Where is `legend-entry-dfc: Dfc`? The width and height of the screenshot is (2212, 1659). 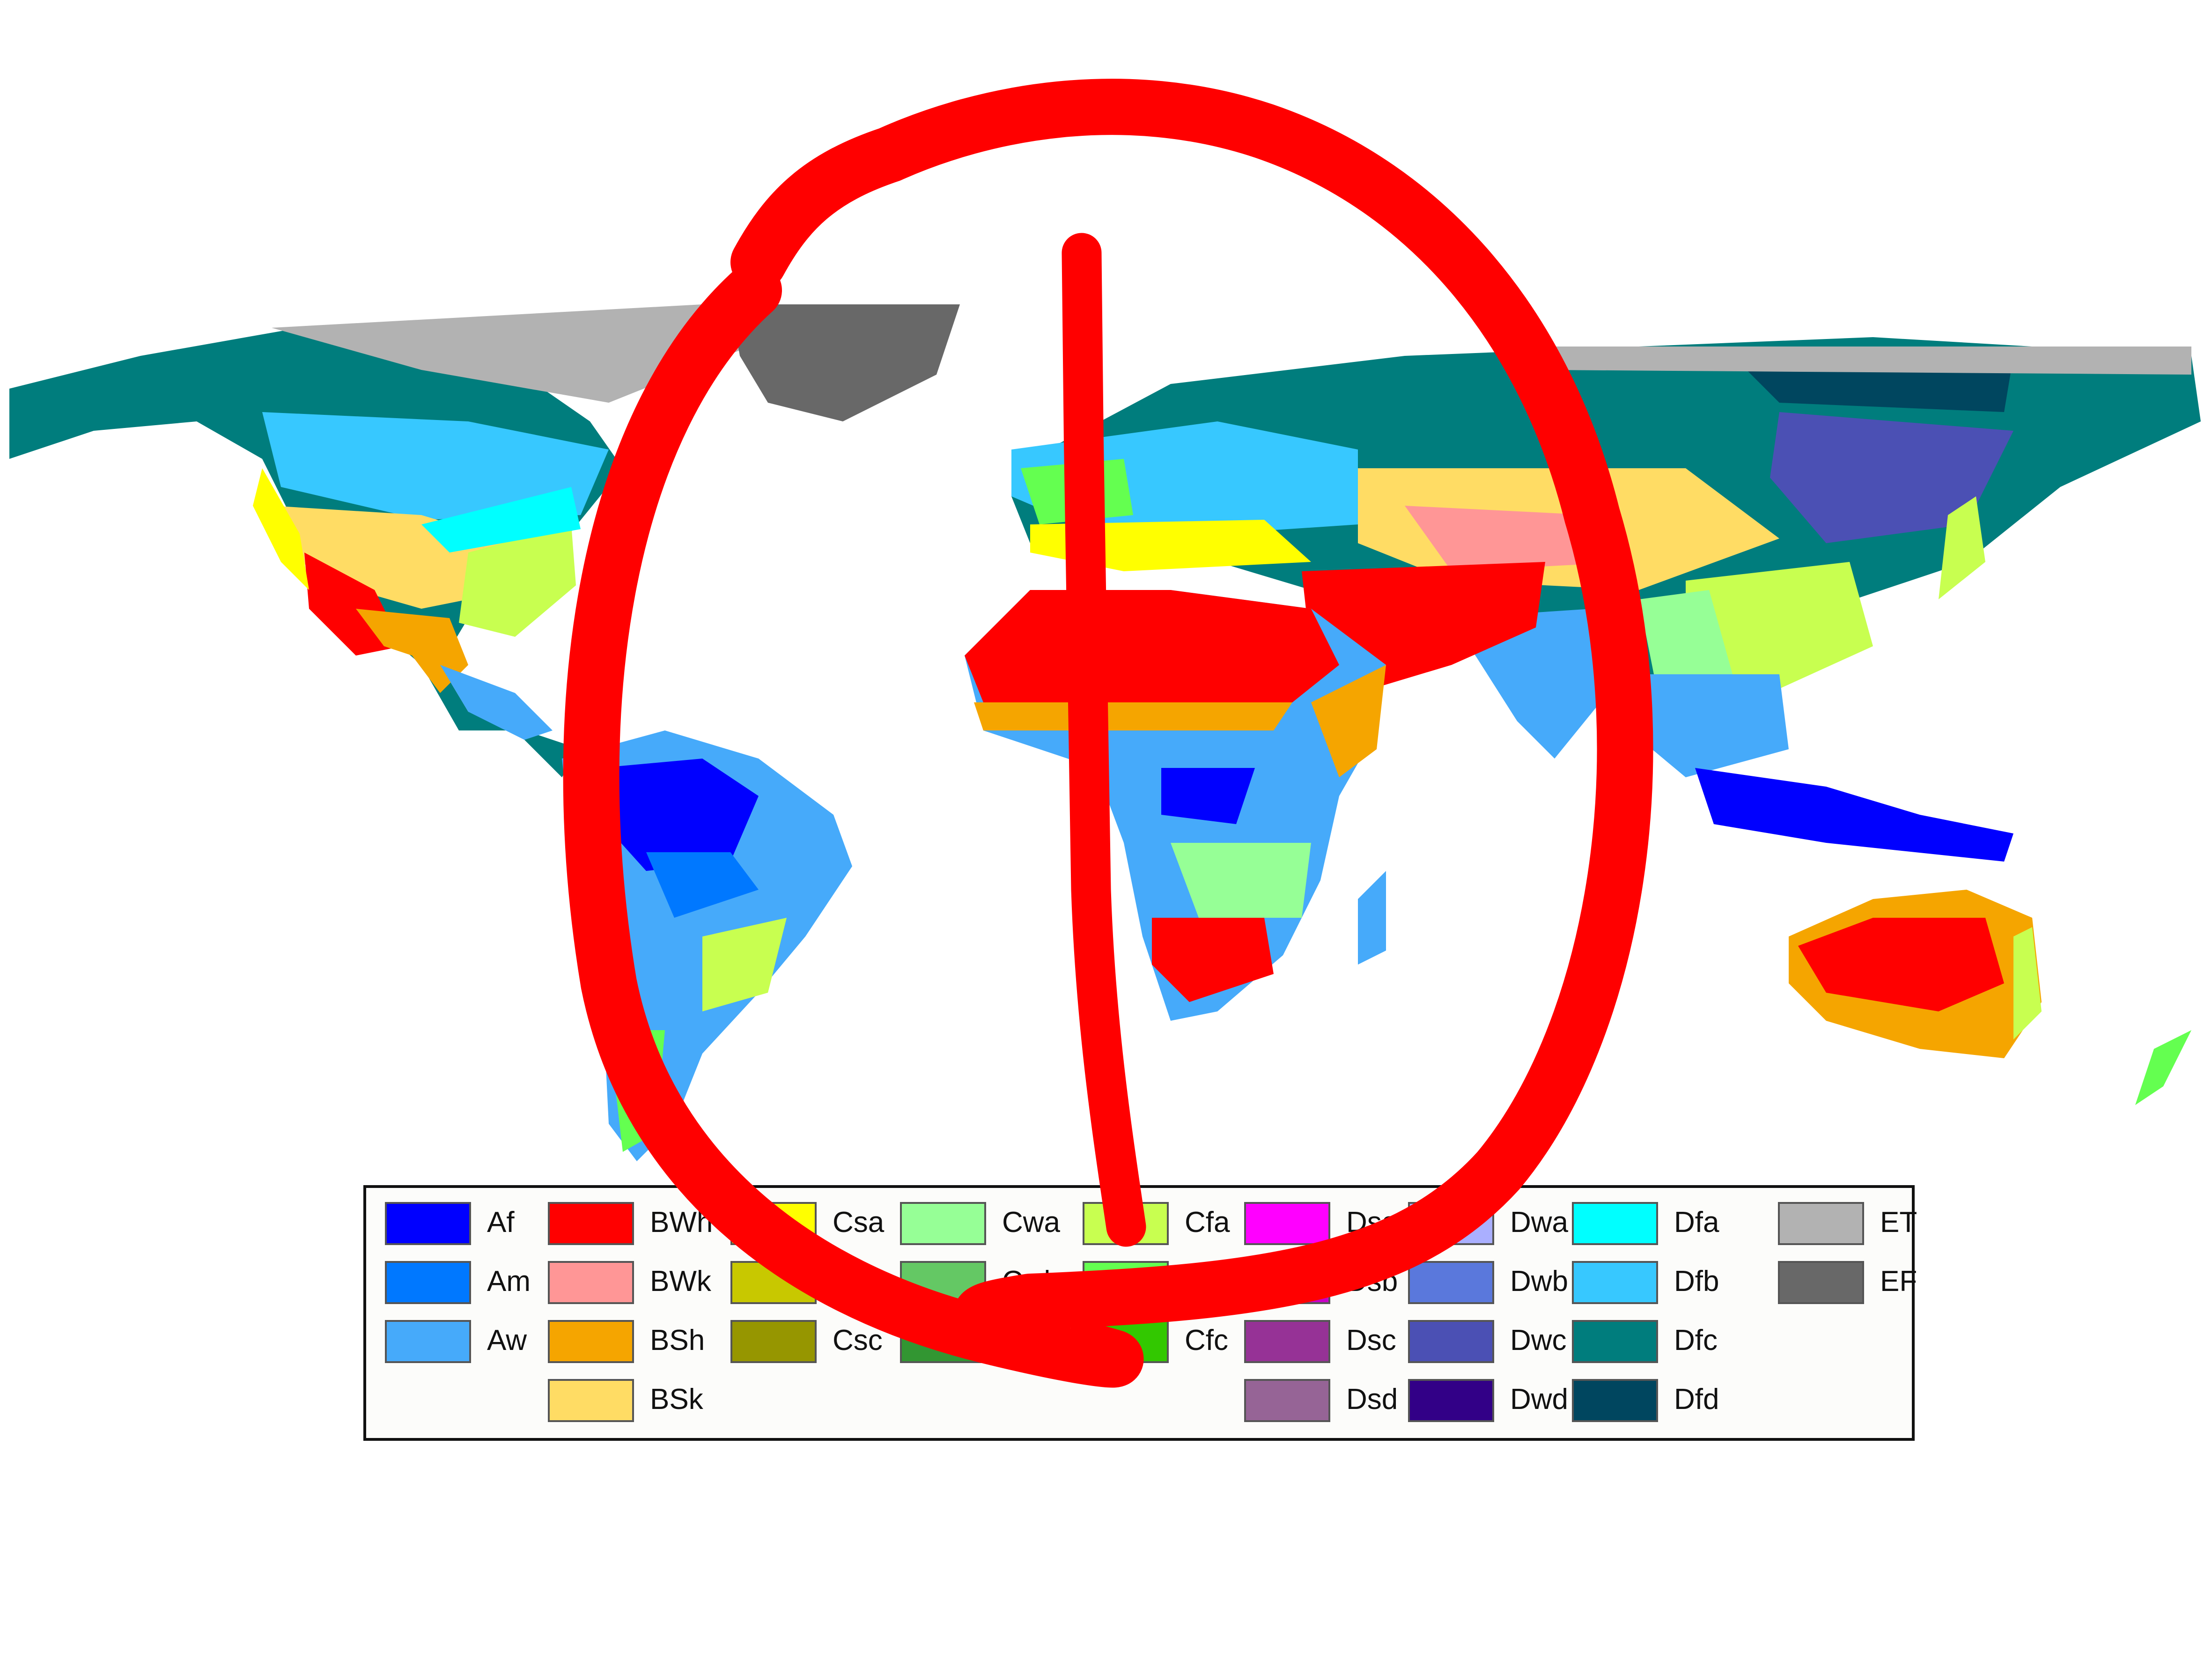 legend-entry-dfc: Dfc is located at coordinates (1649, 1343).